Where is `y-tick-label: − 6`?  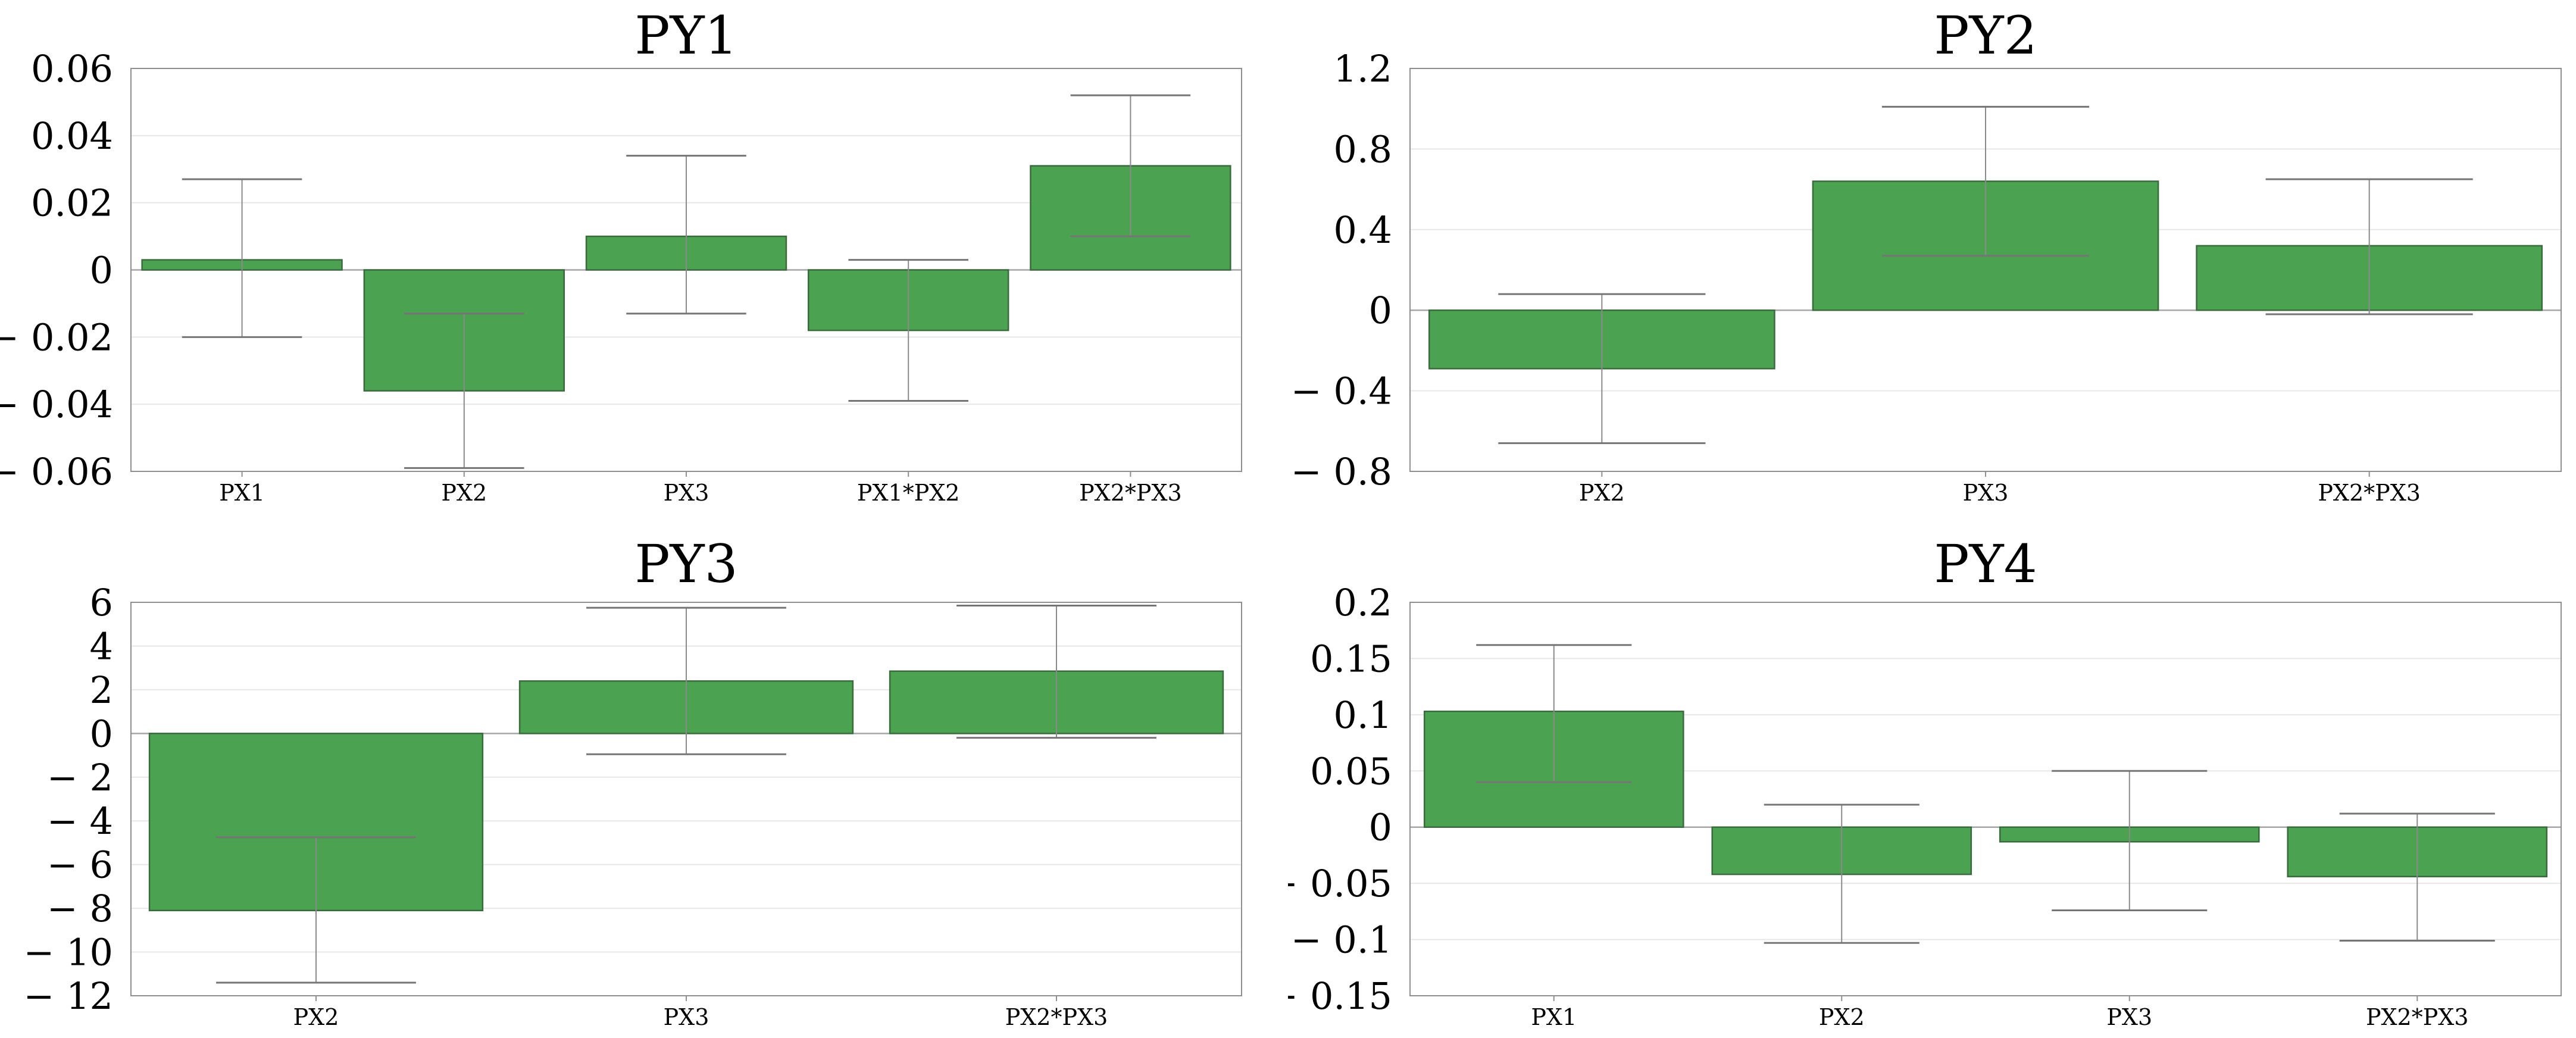
y-tick-label: − 6 is located at coordinates (80, 865).